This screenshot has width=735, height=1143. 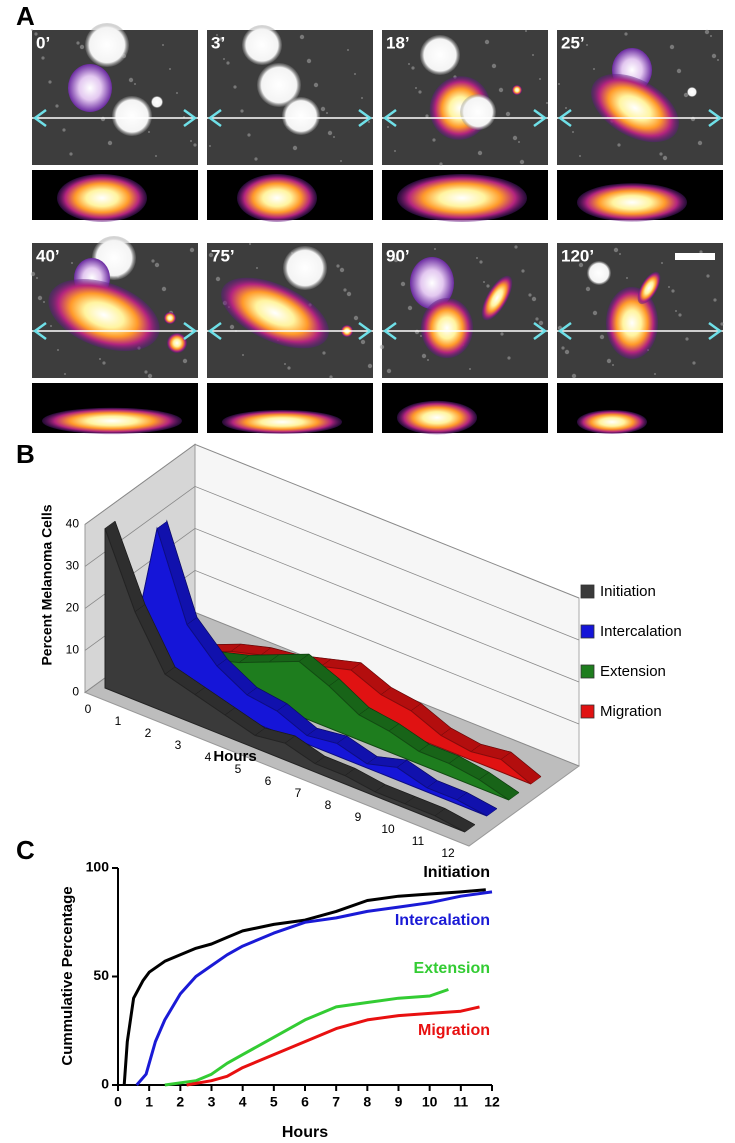 I want to click on frame-label: 90’, so click(x=398, y=255).